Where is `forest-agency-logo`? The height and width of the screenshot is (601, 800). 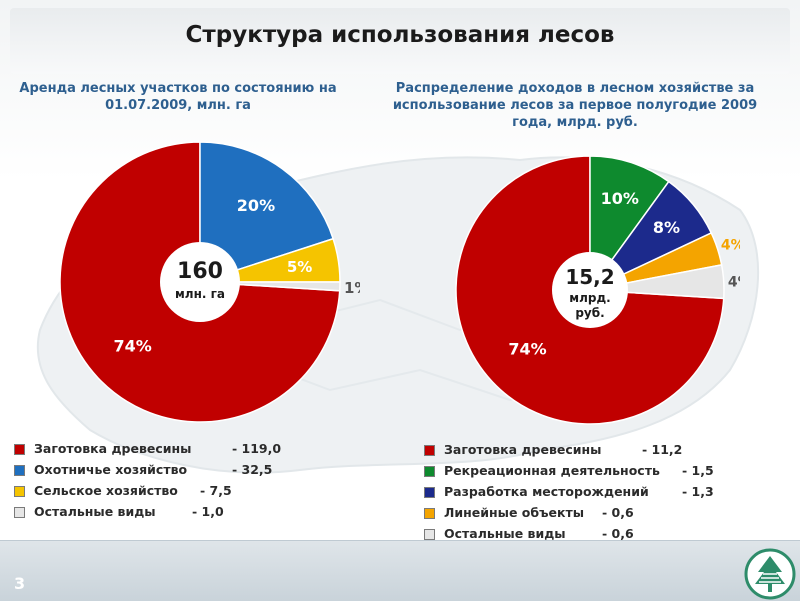
forest-agency-logo is located at coordinates (770, 574).